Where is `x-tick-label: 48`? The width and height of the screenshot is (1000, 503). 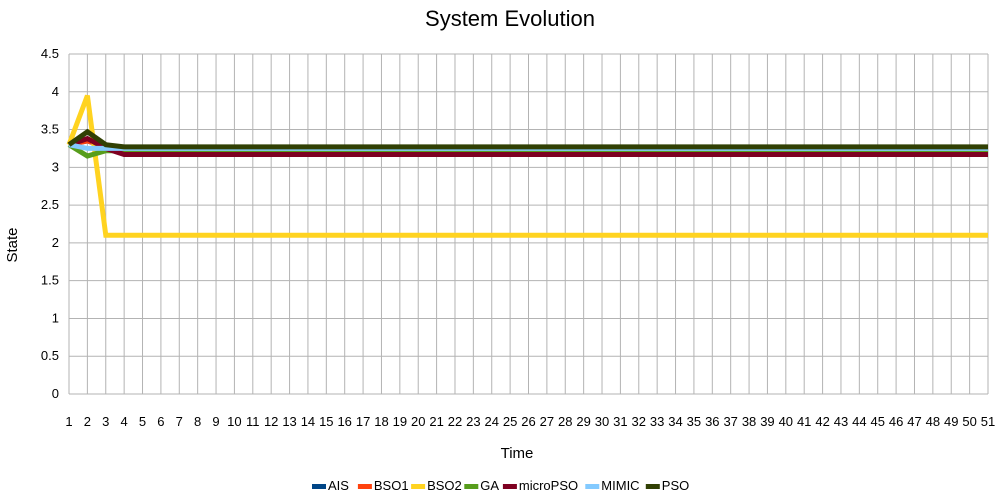 x-tick-label: 48 is located at coordinates (933, 421).